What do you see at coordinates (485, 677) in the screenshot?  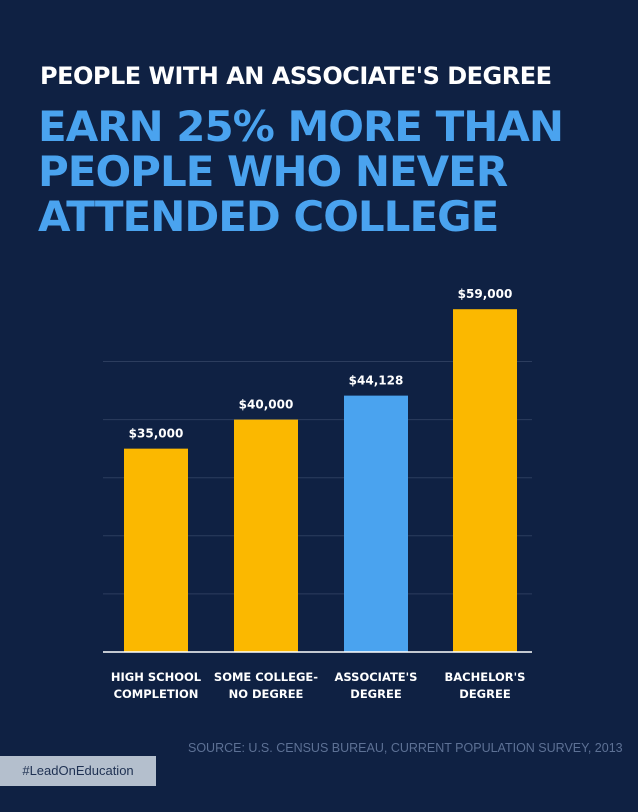 I see `category-label: BACHELOR'S` at bounding box center [485, 677].